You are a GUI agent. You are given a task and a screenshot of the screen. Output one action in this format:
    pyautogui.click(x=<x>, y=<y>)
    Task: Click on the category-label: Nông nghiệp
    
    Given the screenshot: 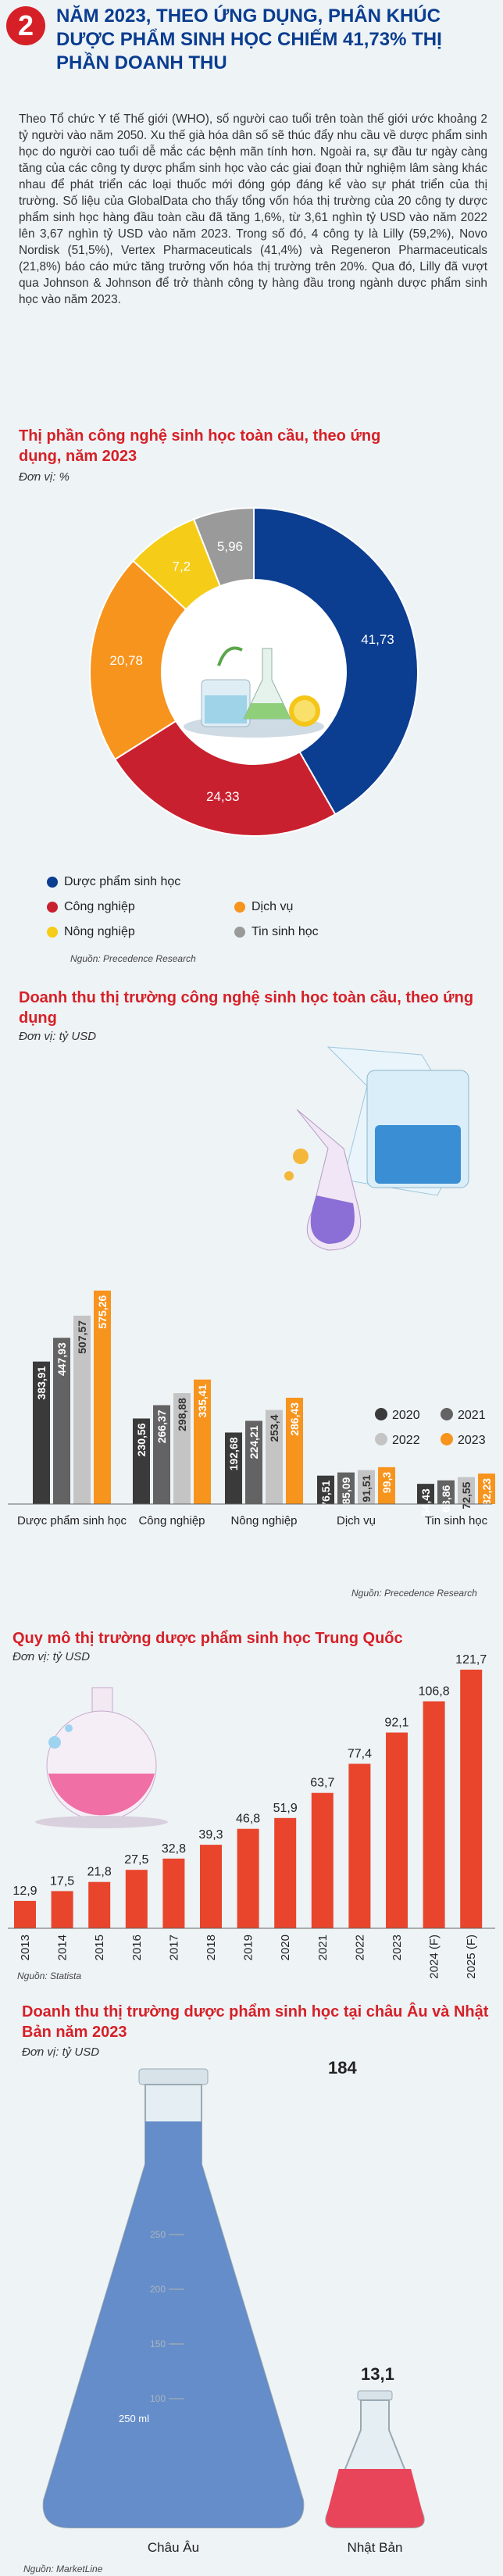 What is the action you would take?
    pyautogui.click(x=263, y=1521)
    